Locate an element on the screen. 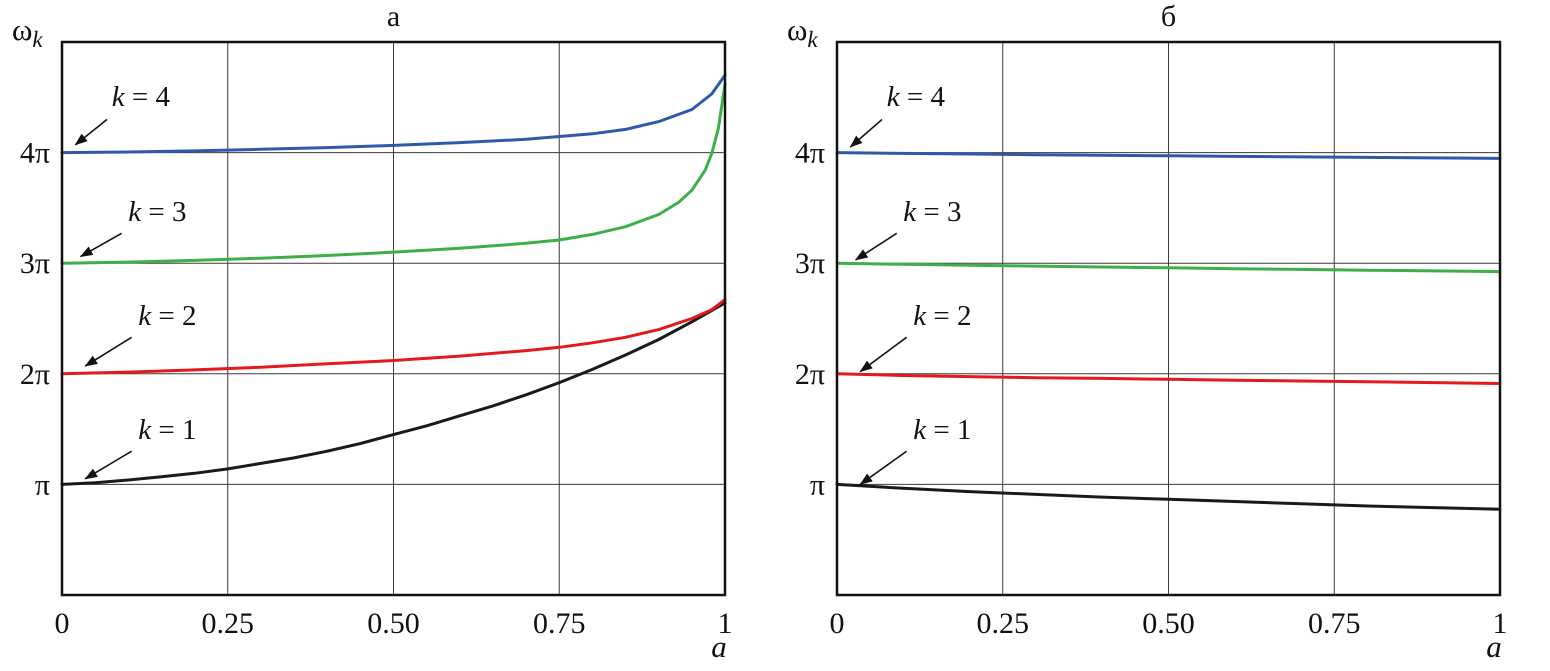  chart-title: б is located at coordinates (1168, 16).